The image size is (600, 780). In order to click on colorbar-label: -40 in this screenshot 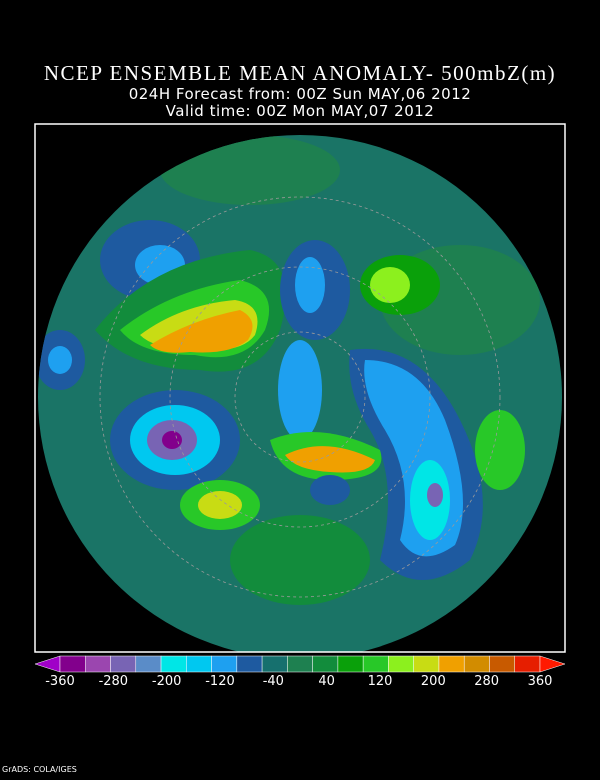, I will do `click(273, 681)`.